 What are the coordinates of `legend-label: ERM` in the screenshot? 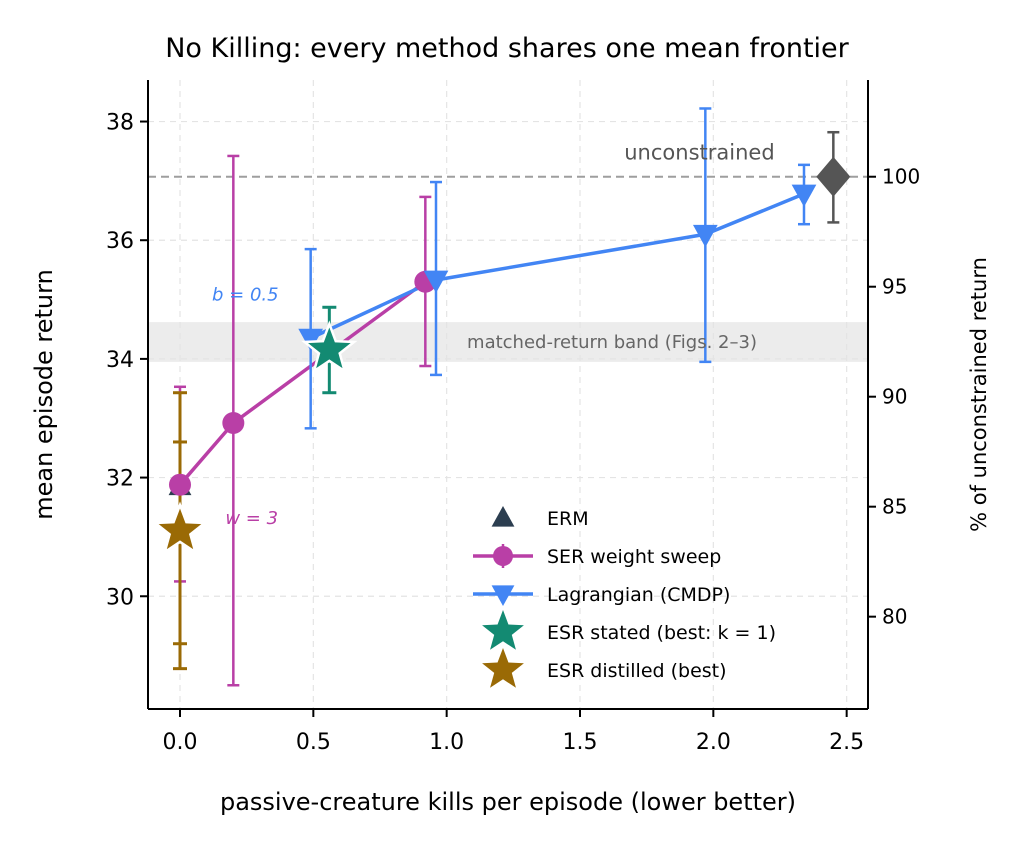 It's located at (568, 519).